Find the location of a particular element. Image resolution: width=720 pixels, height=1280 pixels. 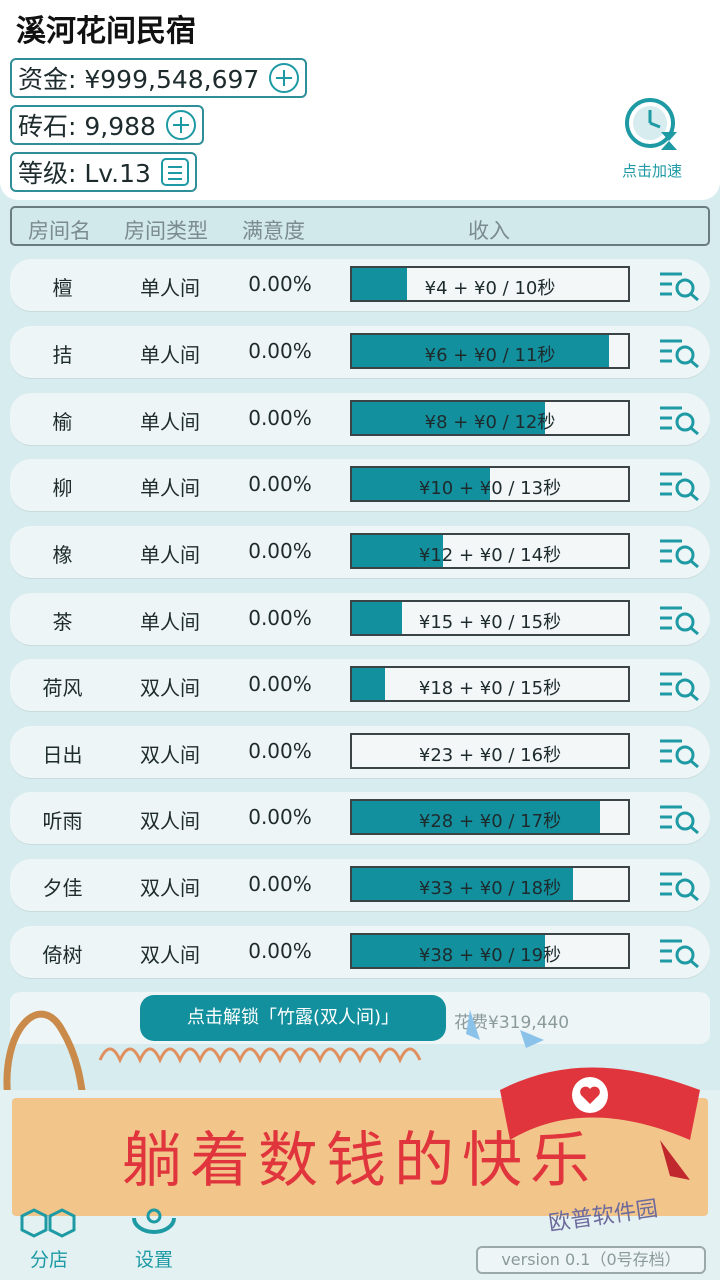

nav-branch: 分店 is located at coordinates (49, 1240).